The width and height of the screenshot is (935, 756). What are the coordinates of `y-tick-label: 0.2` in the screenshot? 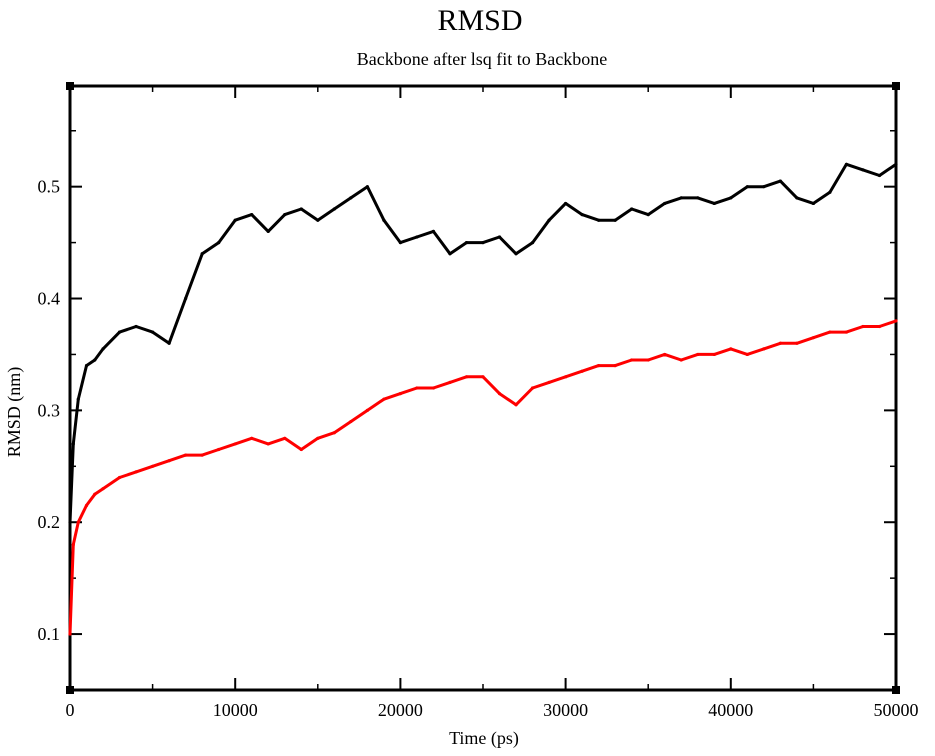 It's located at (49, 522).